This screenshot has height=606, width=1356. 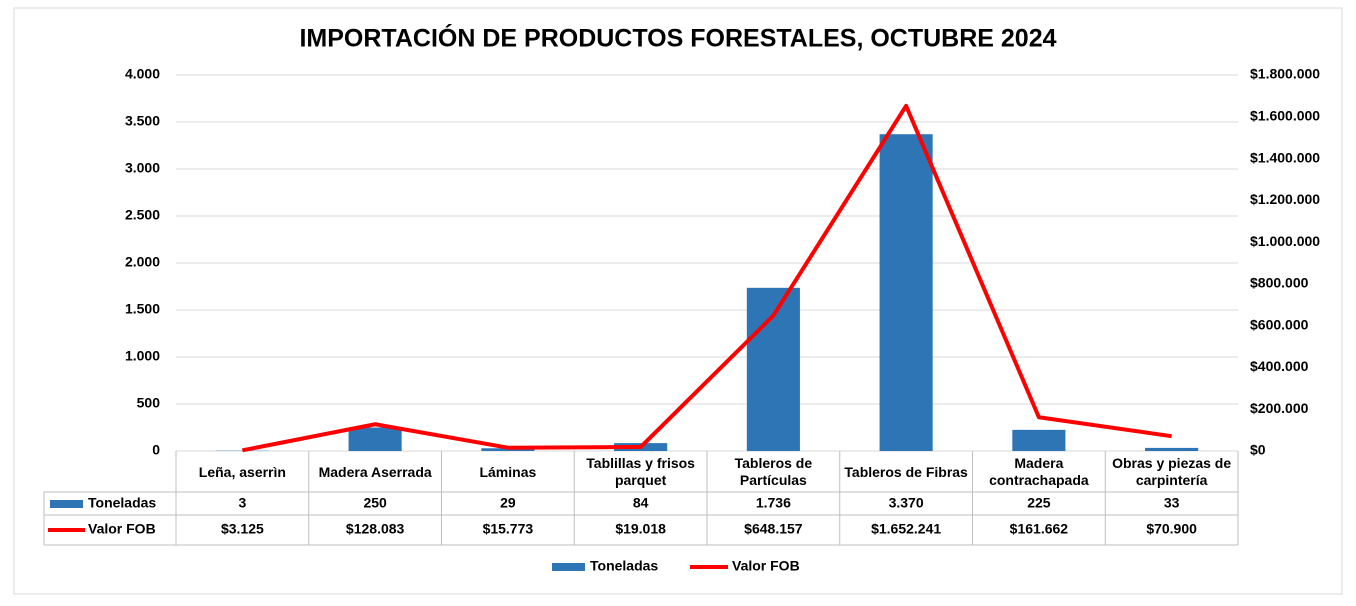 What do you see at coordinates (1285, 199) in the screenshot?
I see `y2-tick-label: $1.200.000` at bounding box center [1285, 199].